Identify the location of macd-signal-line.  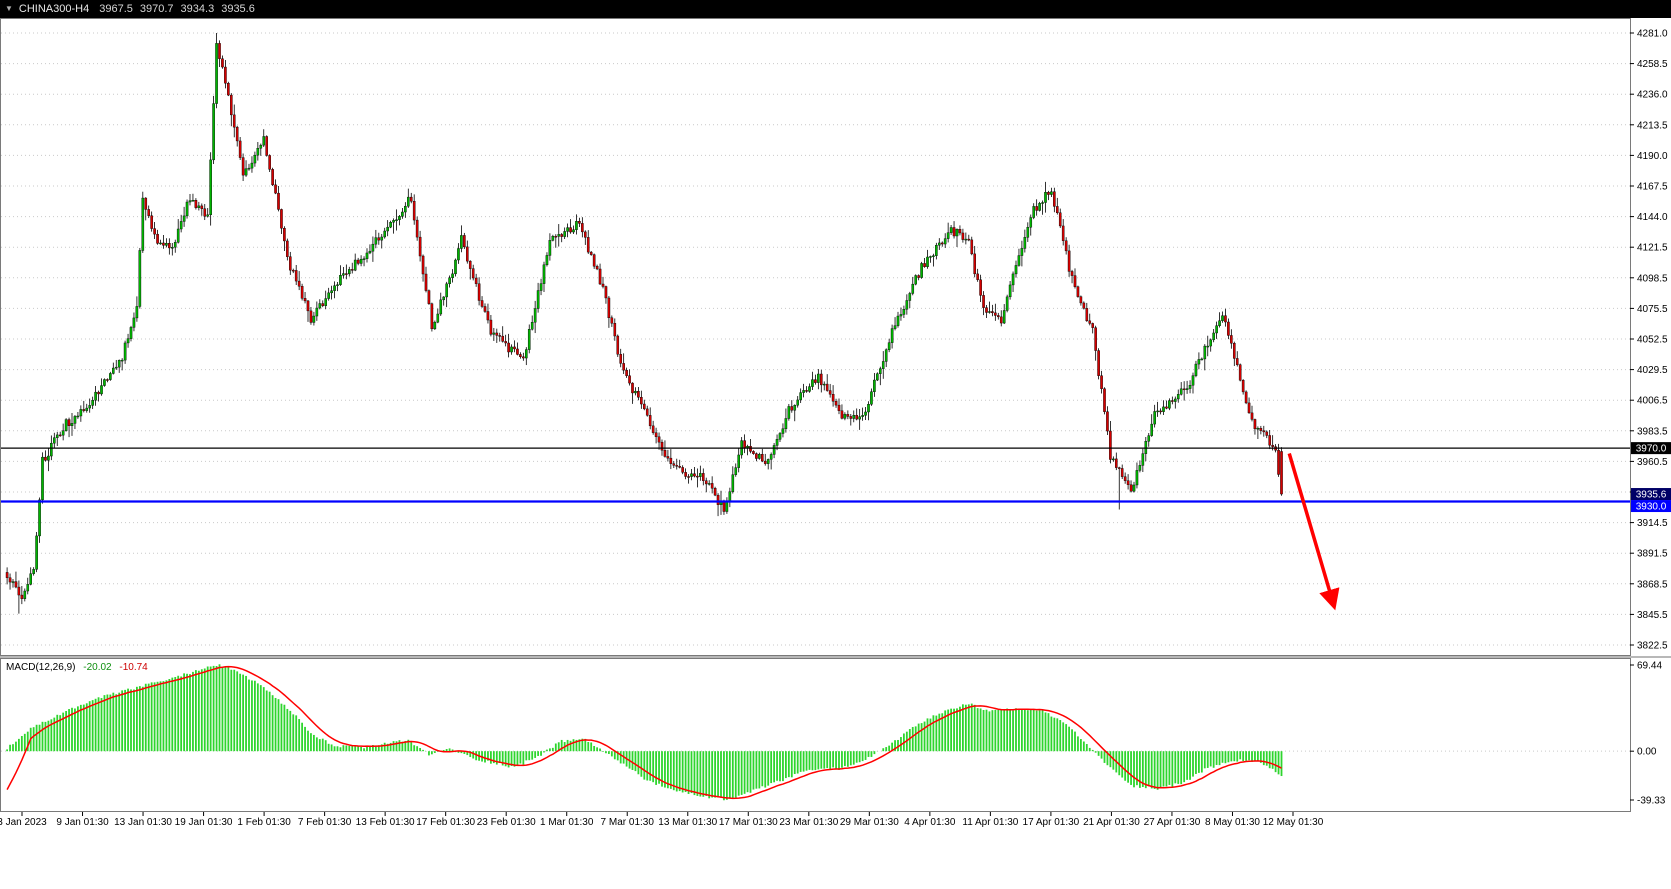
(644, 732).